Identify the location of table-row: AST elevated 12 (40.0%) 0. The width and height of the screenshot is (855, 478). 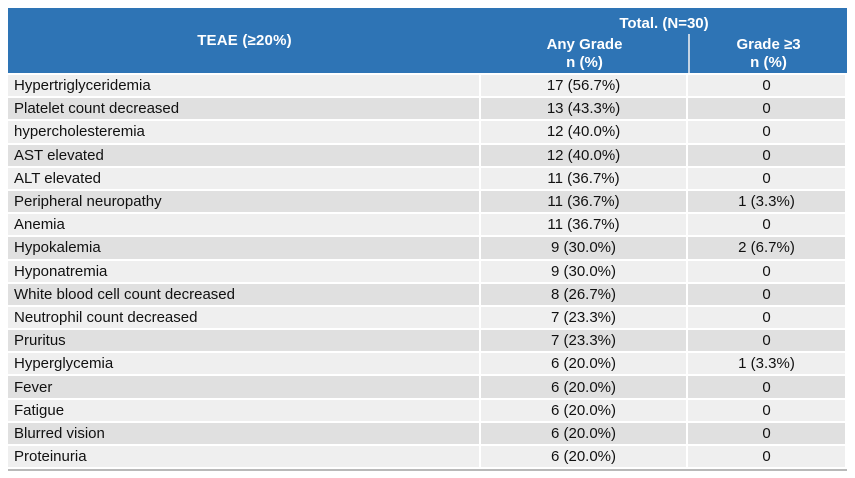
(427, 155).